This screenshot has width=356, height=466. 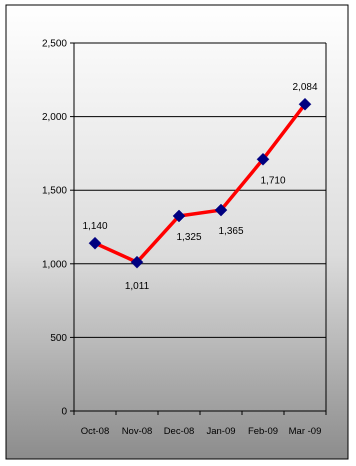 I want to click on y-tick-label: 1,000, so click(x=54, y=264).